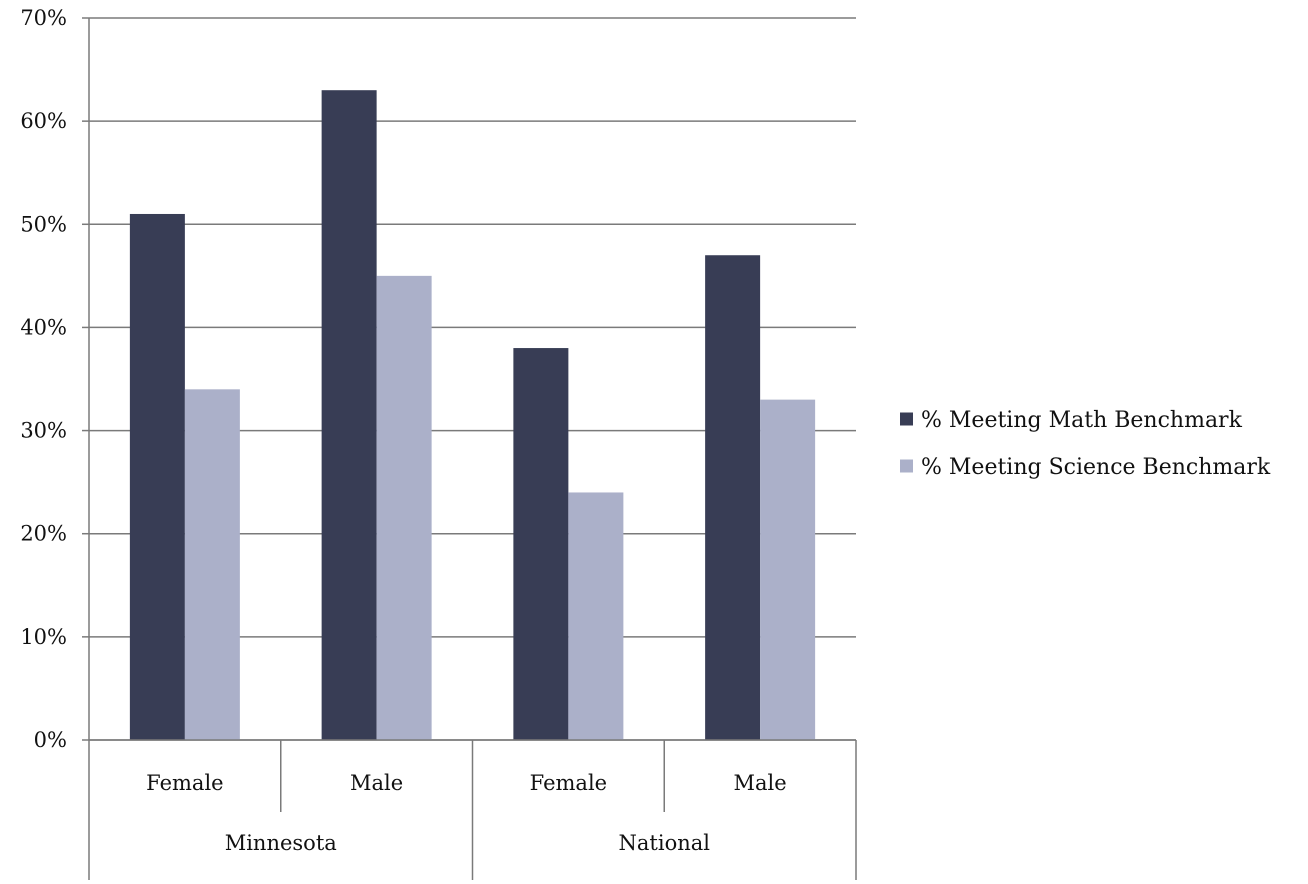 This screenshot has width=1308, height=884. Describe the element at coordinates (1082, 420) in the screenshot. I see `legend-label: % Meeting Math Benchmark` at that location.